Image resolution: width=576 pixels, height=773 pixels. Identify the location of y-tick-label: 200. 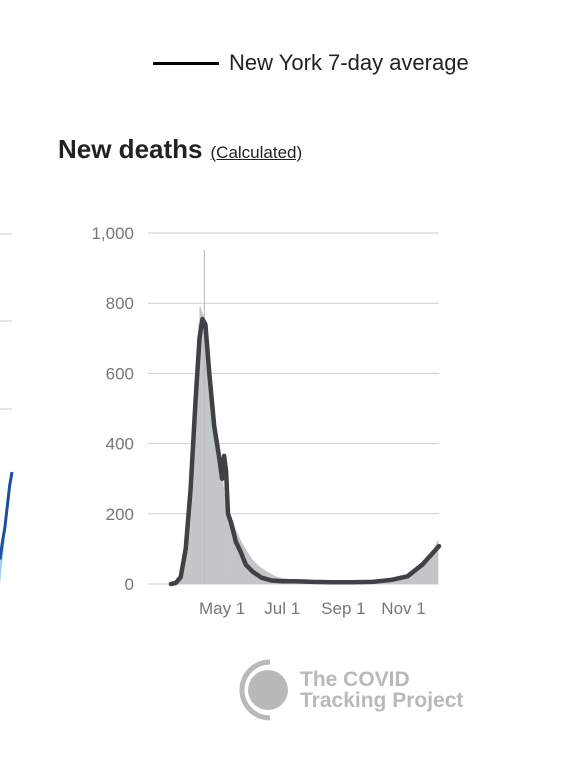
(120, 514).